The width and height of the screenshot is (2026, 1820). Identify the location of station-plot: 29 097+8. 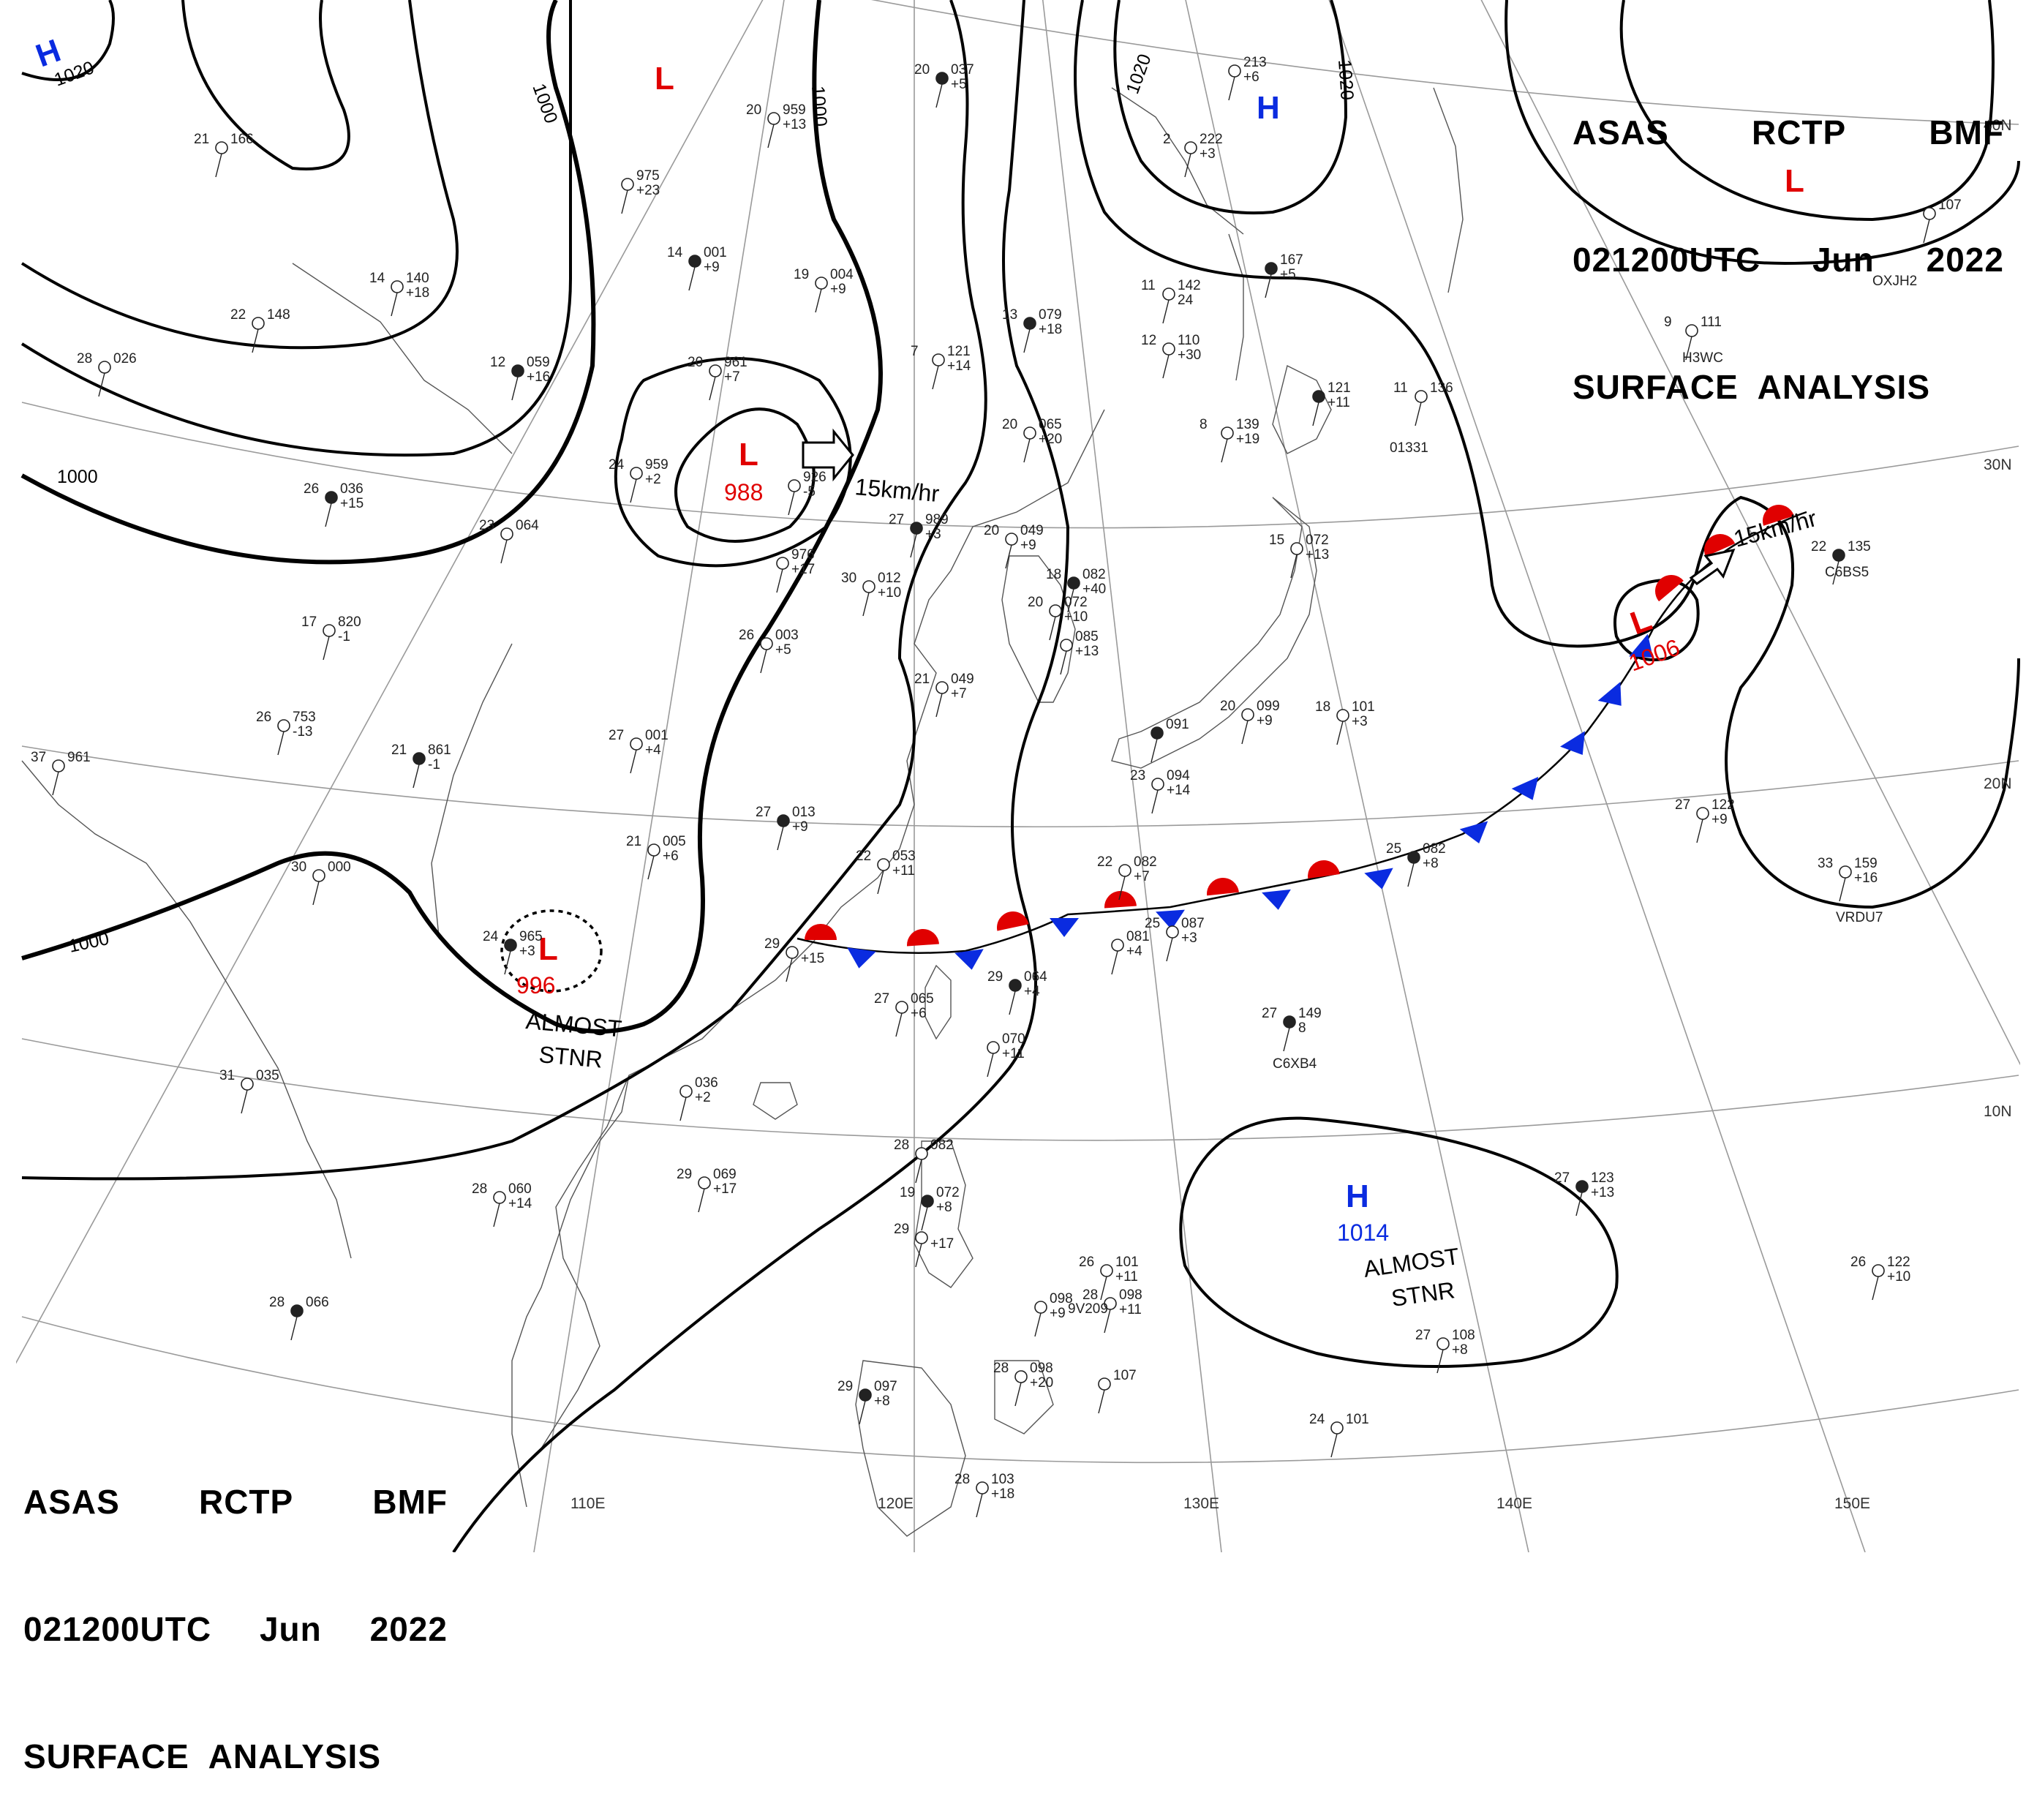
(867, 1402).